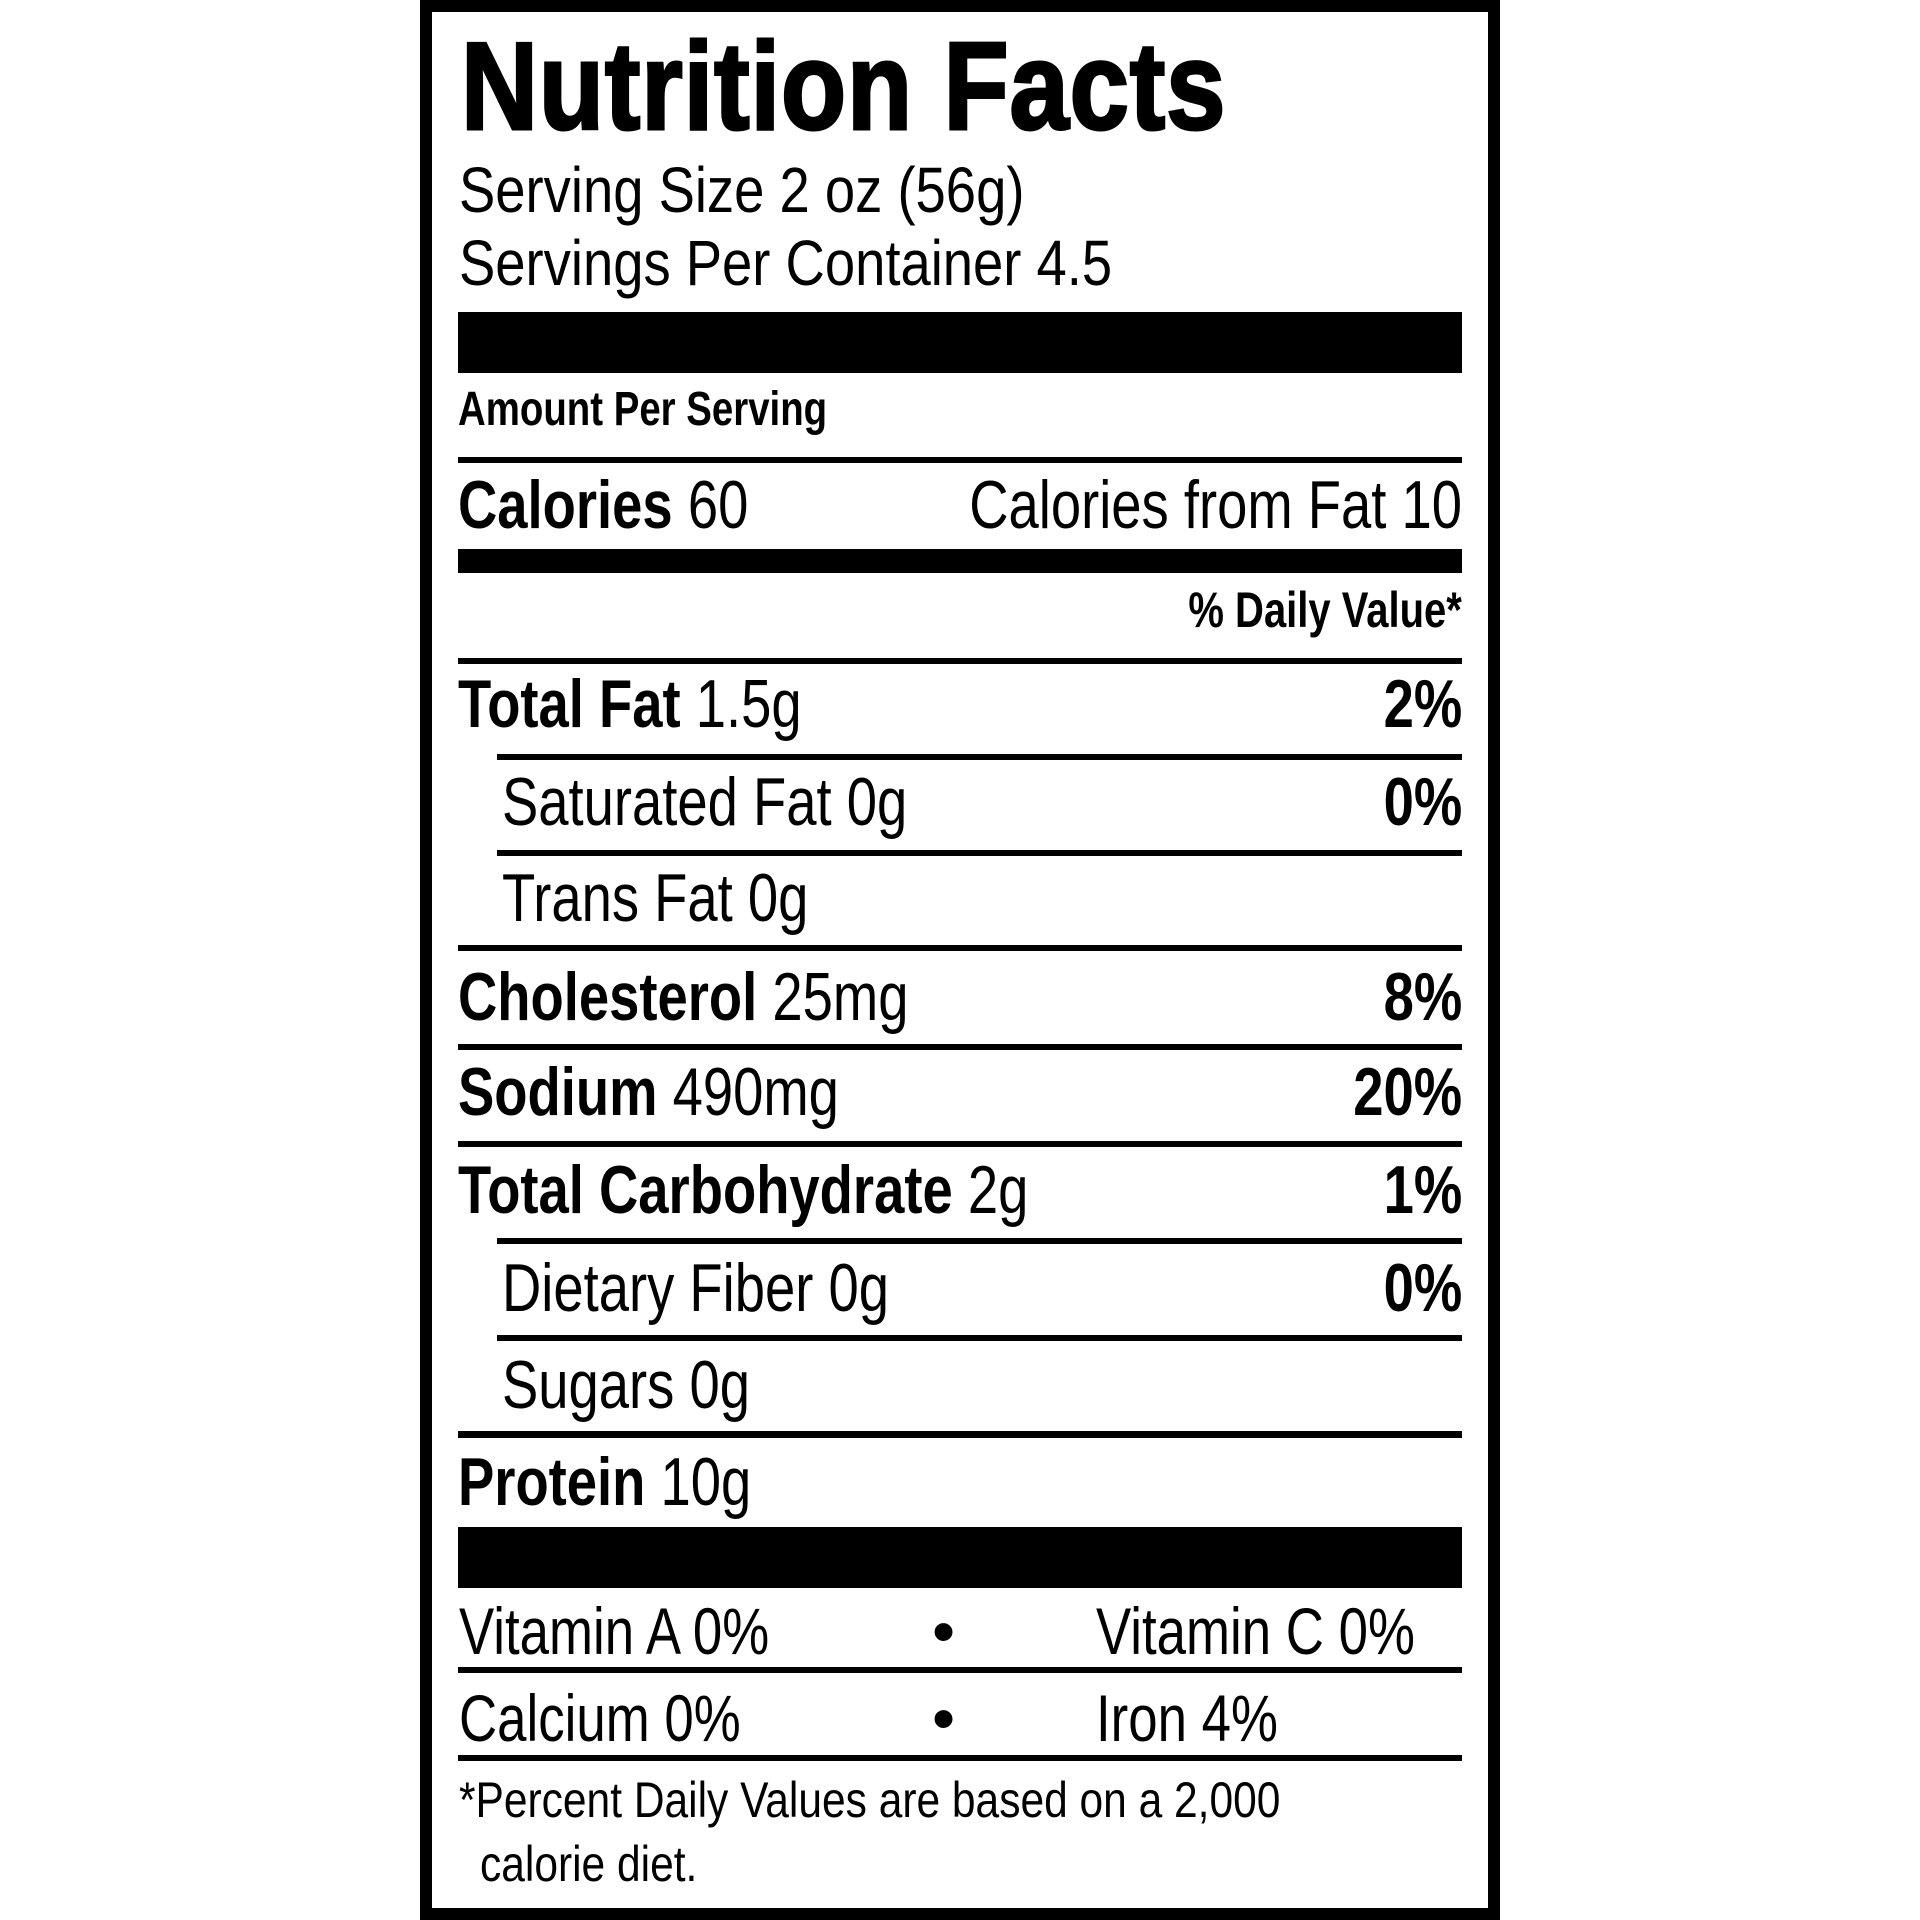  What do you see at coordinates (658, 1288) in the screenshot?
I see `nutrient-label: Dietary Fiber` at bounding box center [658, 1288].